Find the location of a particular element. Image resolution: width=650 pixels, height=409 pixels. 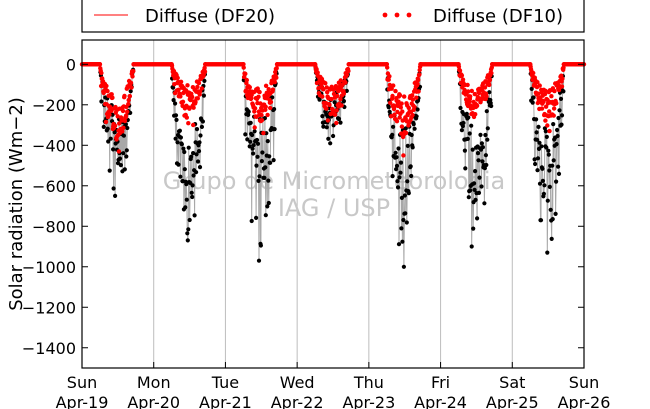

legend-df10-swatch-dot is located at coordinates (397, 15).